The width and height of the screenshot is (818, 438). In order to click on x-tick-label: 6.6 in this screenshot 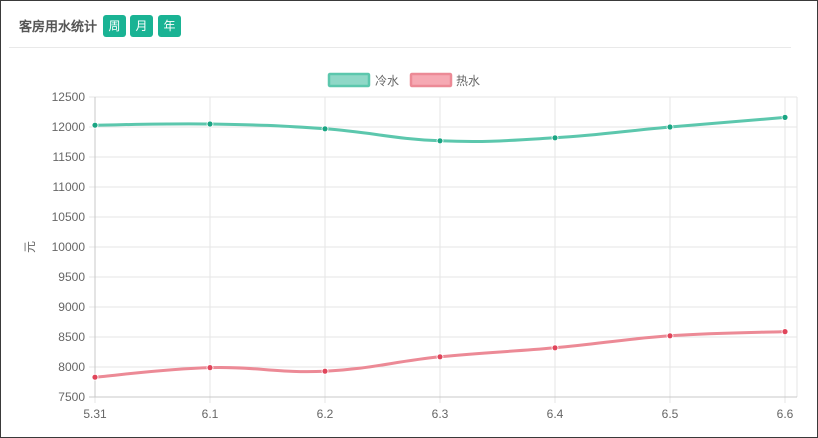, I will do `click(785, 414)`.